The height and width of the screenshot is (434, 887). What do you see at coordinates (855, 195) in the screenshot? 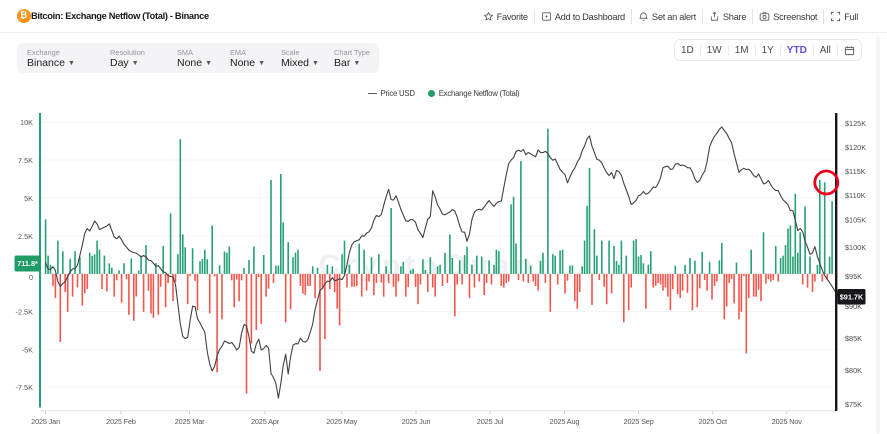
I see `svg-text: $110K` at bounding box center [855, 195].